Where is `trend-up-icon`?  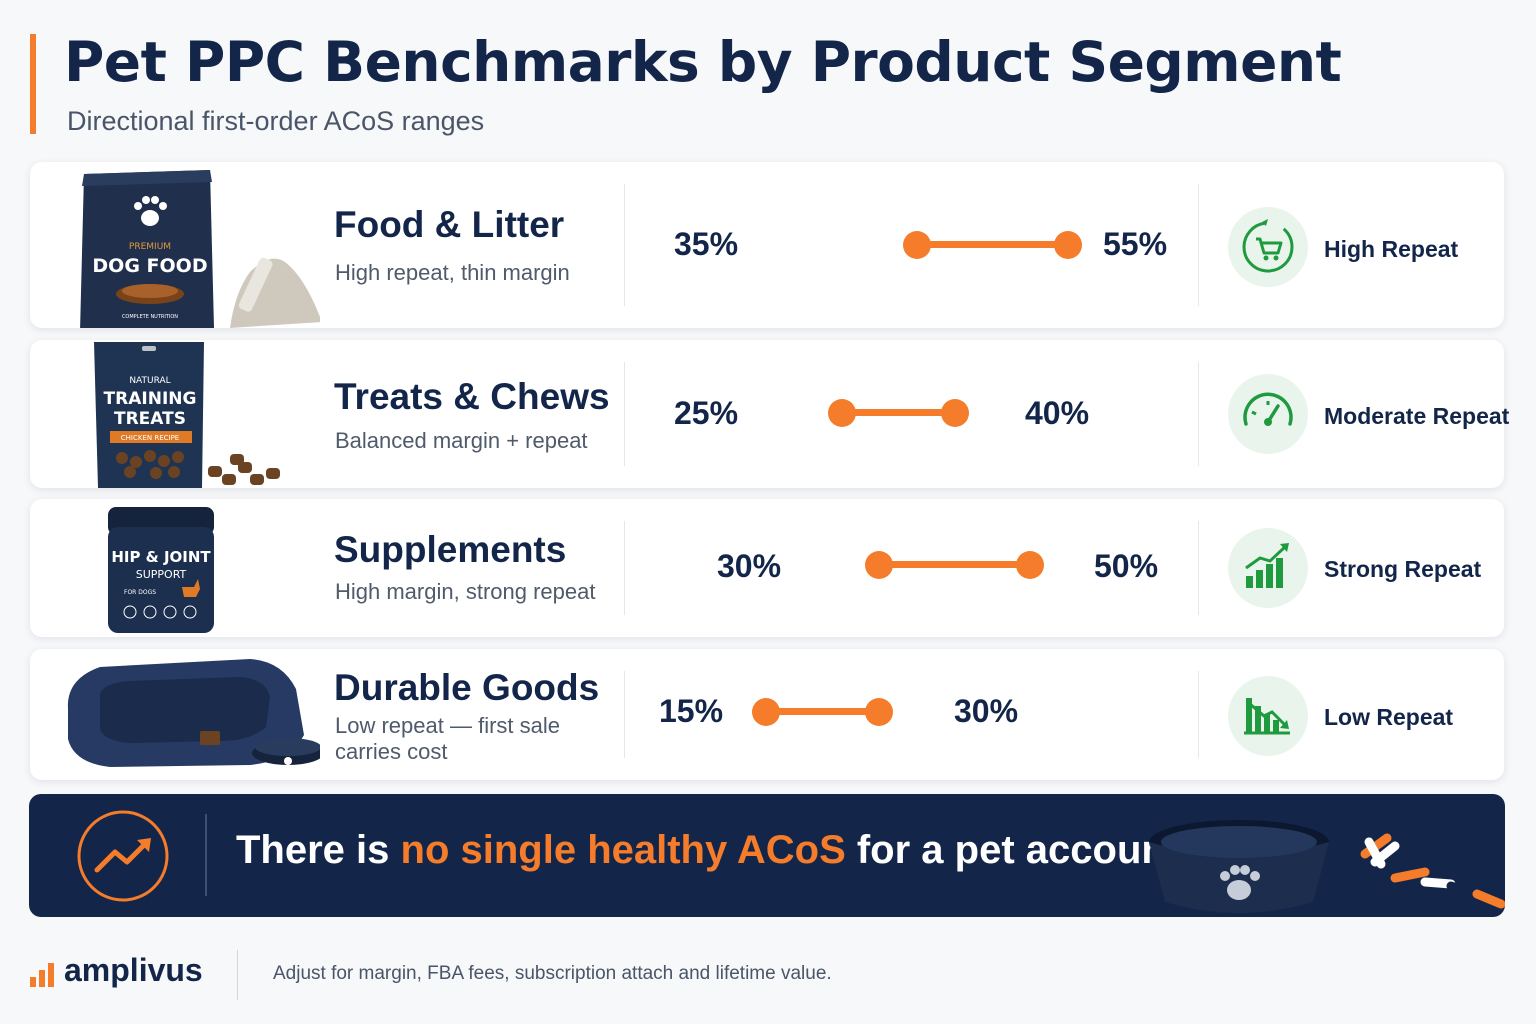
trend-up-icon is located at coordinates (123, 856).